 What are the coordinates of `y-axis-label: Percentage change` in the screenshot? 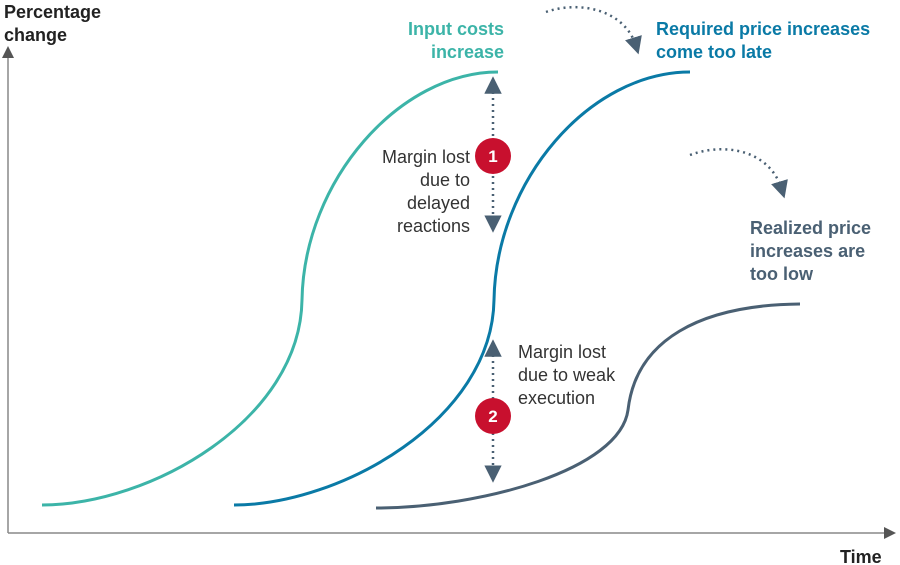 It's located at (53, 23).